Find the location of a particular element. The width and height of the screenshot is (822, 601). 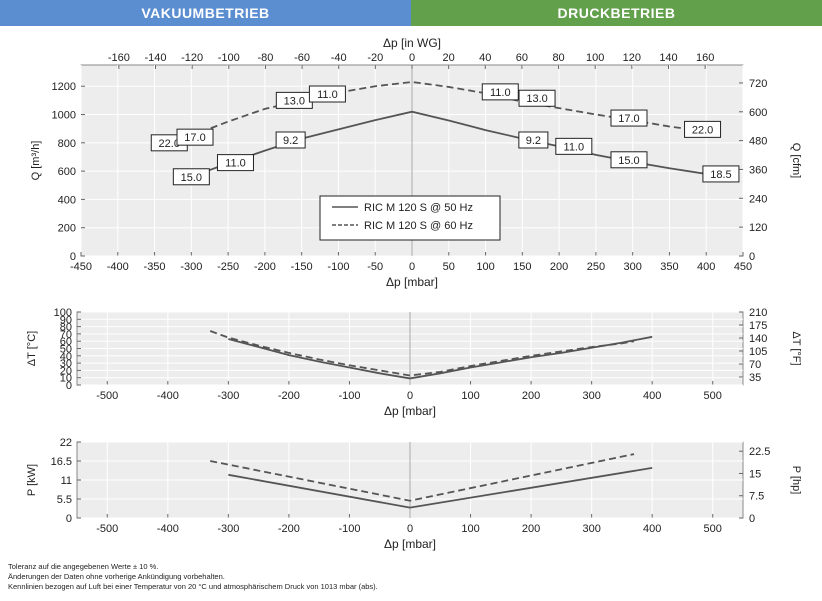

data-label-text: 17.0 is located at coordinates (194, 138).